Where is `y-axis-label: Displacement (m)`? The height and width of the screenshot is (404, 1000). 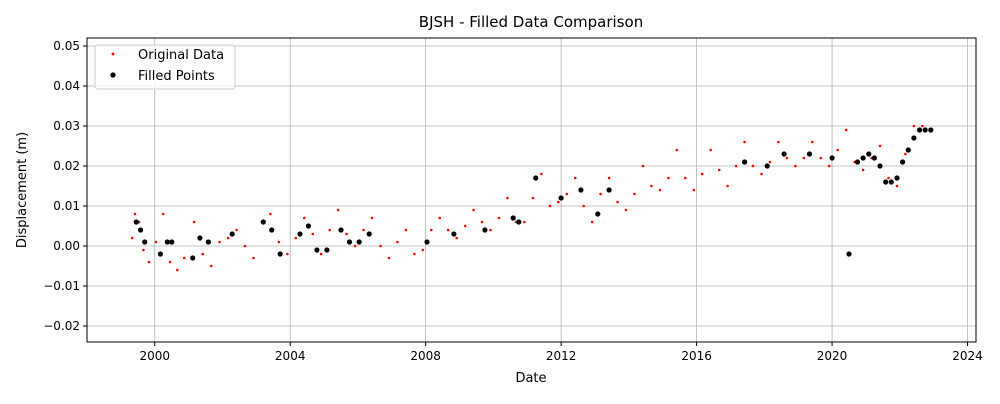 y-axis-label: Displacement (m) is located at coordinates (22, 190).